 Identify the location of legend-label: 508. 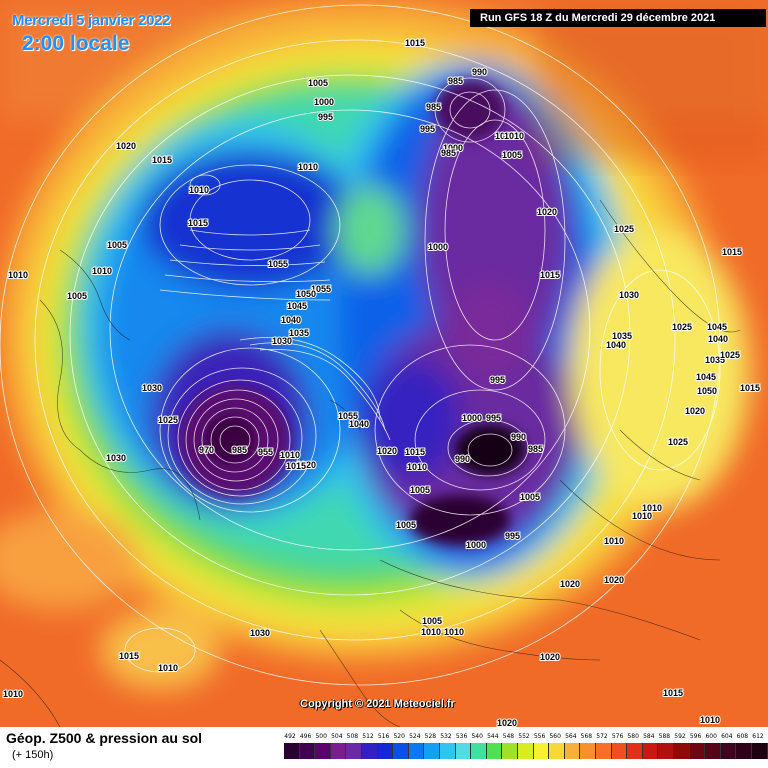
(352, 736).